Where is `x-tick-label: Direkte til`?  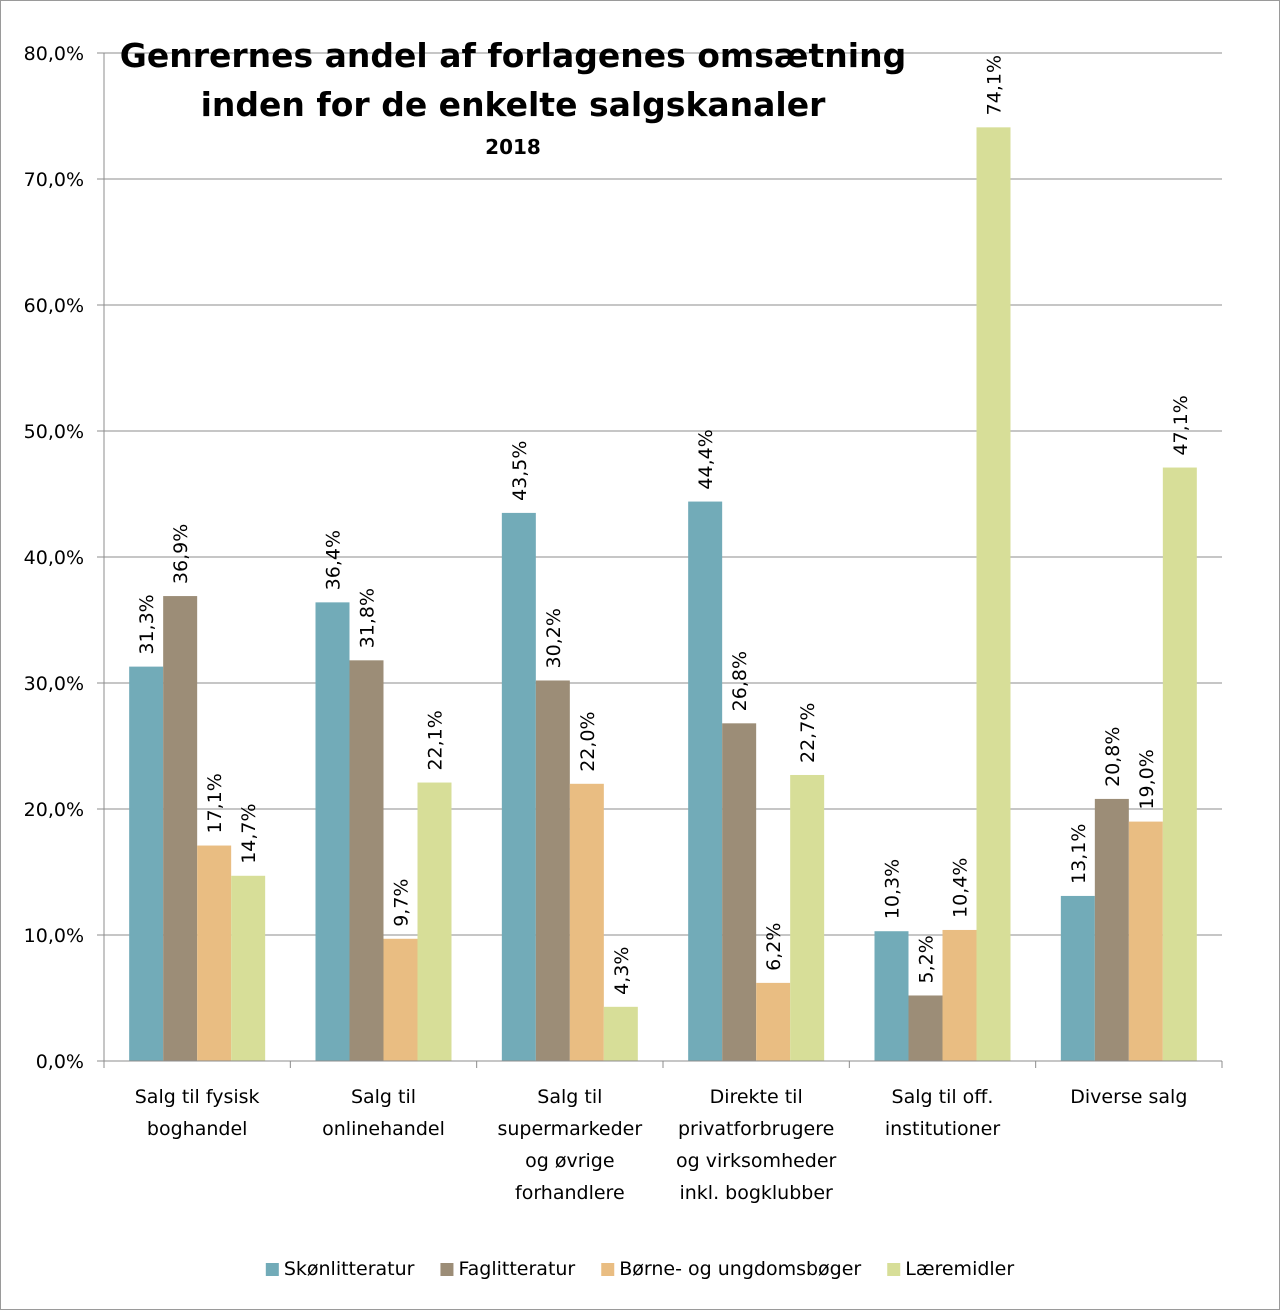
x-tick-label: Direkte til is located at coordinates (756, 1097).